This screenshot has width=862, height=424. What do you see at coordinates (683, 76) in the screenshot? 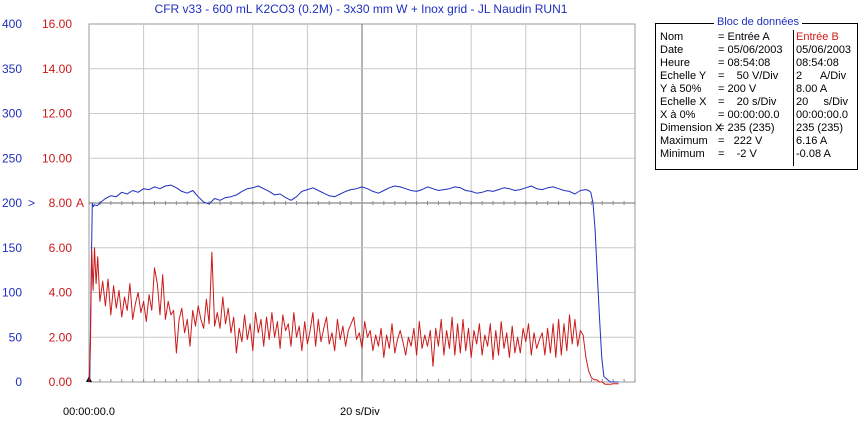
I see `row-label: Echelle Y` at bounding box center [683, 76].